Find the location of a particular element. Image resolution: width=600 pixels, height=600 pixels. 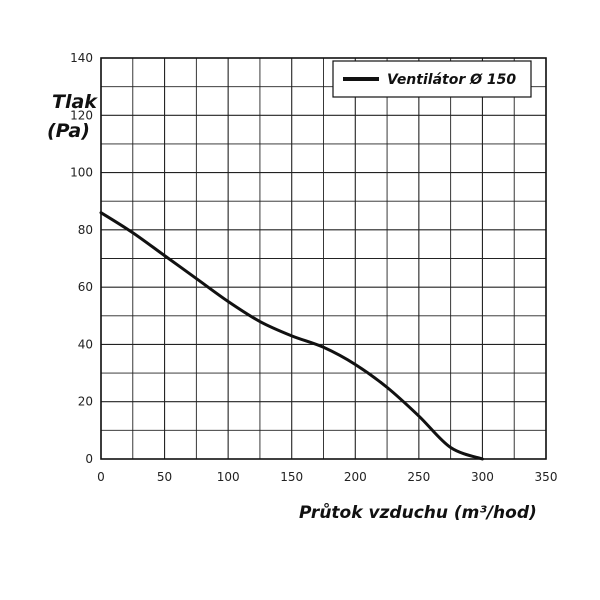

y-axis-title-line2: (Pa) is located at coordinates (68, 131).